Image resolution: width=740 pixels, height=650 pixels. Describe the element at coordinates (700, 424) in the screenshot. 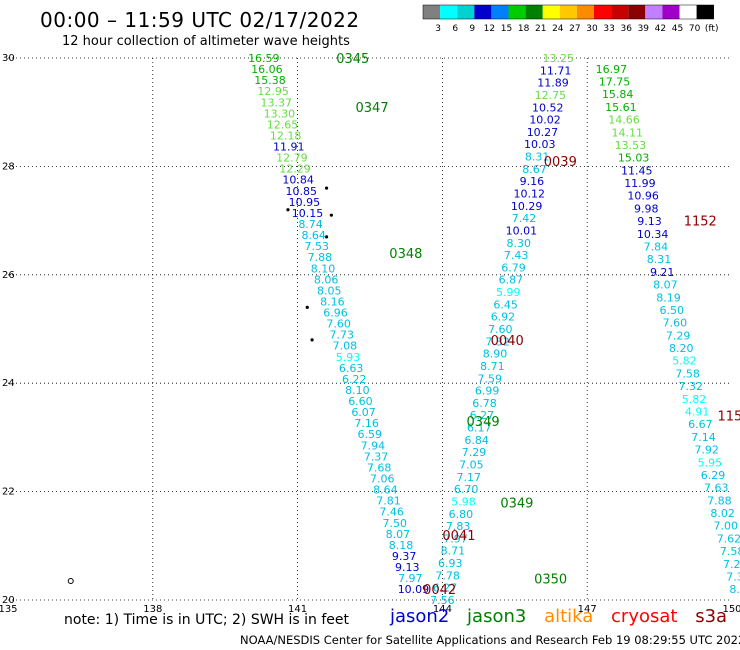

I see `wave-height-value: 6.67` at that location.